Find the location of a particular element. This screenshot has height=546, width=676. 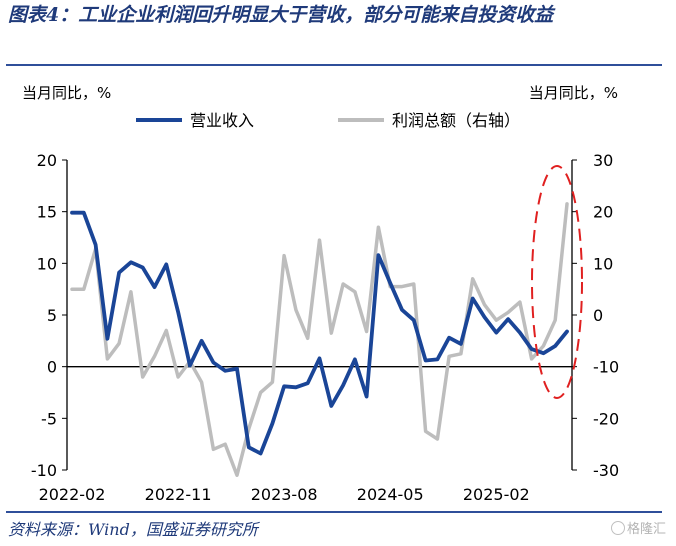

right-tick-label: -30 is located at coordinates (606, 470).